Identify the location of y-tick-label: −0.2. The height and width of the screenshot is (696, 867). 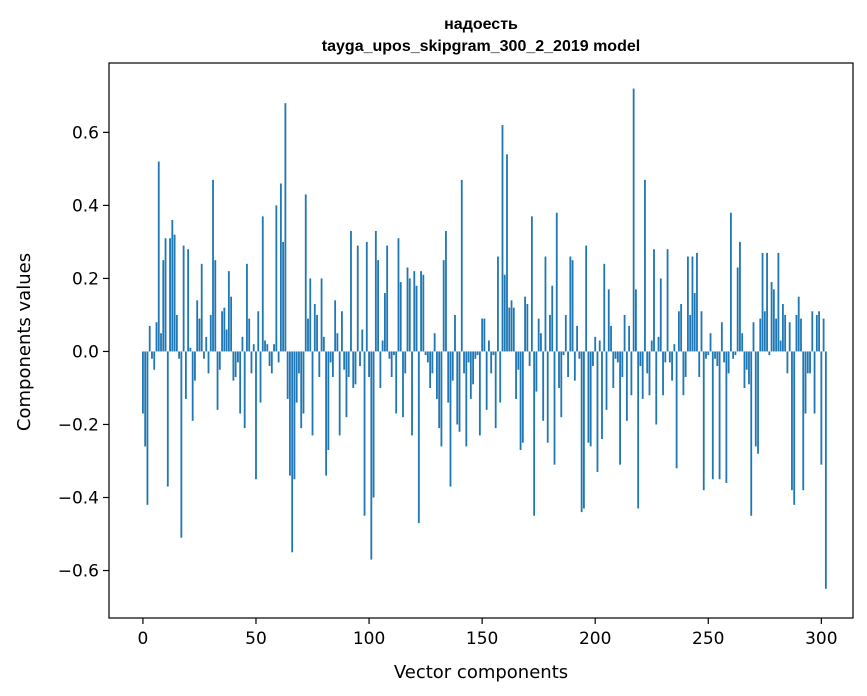
(78, 425).